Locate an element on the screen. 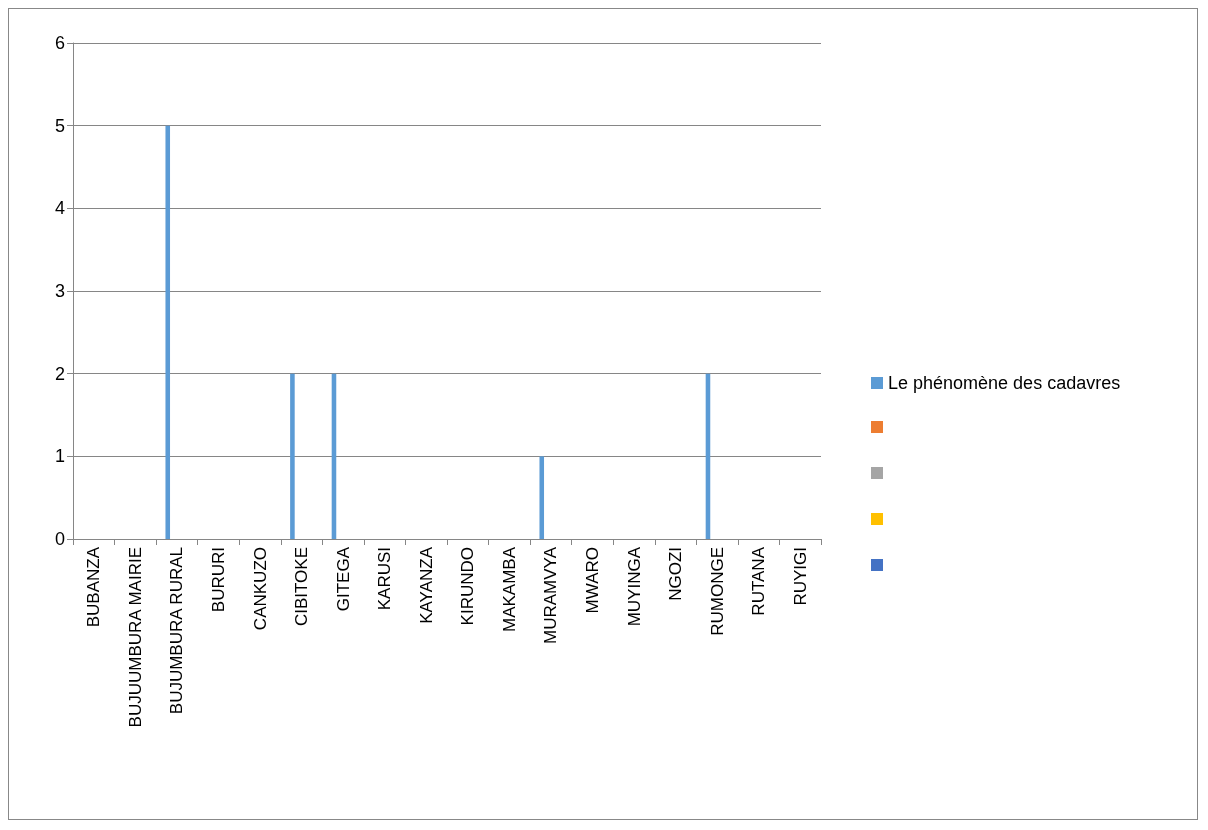 The image size is (1208, 830). x-tick-label: NGOZI is located at coordinates (676, 574).